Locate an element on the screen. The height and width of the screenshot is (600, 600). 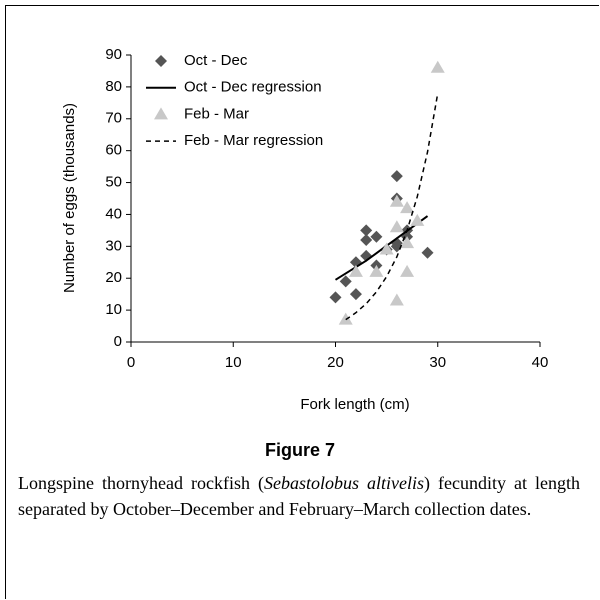
y-tick-label: 10 is located at coordinates (113, 309).